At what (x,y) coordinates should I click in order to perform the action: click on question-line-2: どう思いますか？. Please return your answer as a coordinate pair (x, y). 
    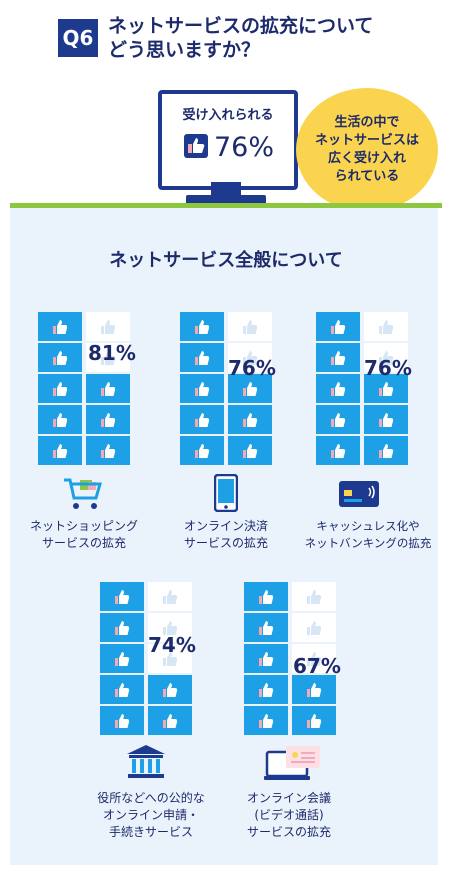
    Looking at the image, I should click on (184, 50).